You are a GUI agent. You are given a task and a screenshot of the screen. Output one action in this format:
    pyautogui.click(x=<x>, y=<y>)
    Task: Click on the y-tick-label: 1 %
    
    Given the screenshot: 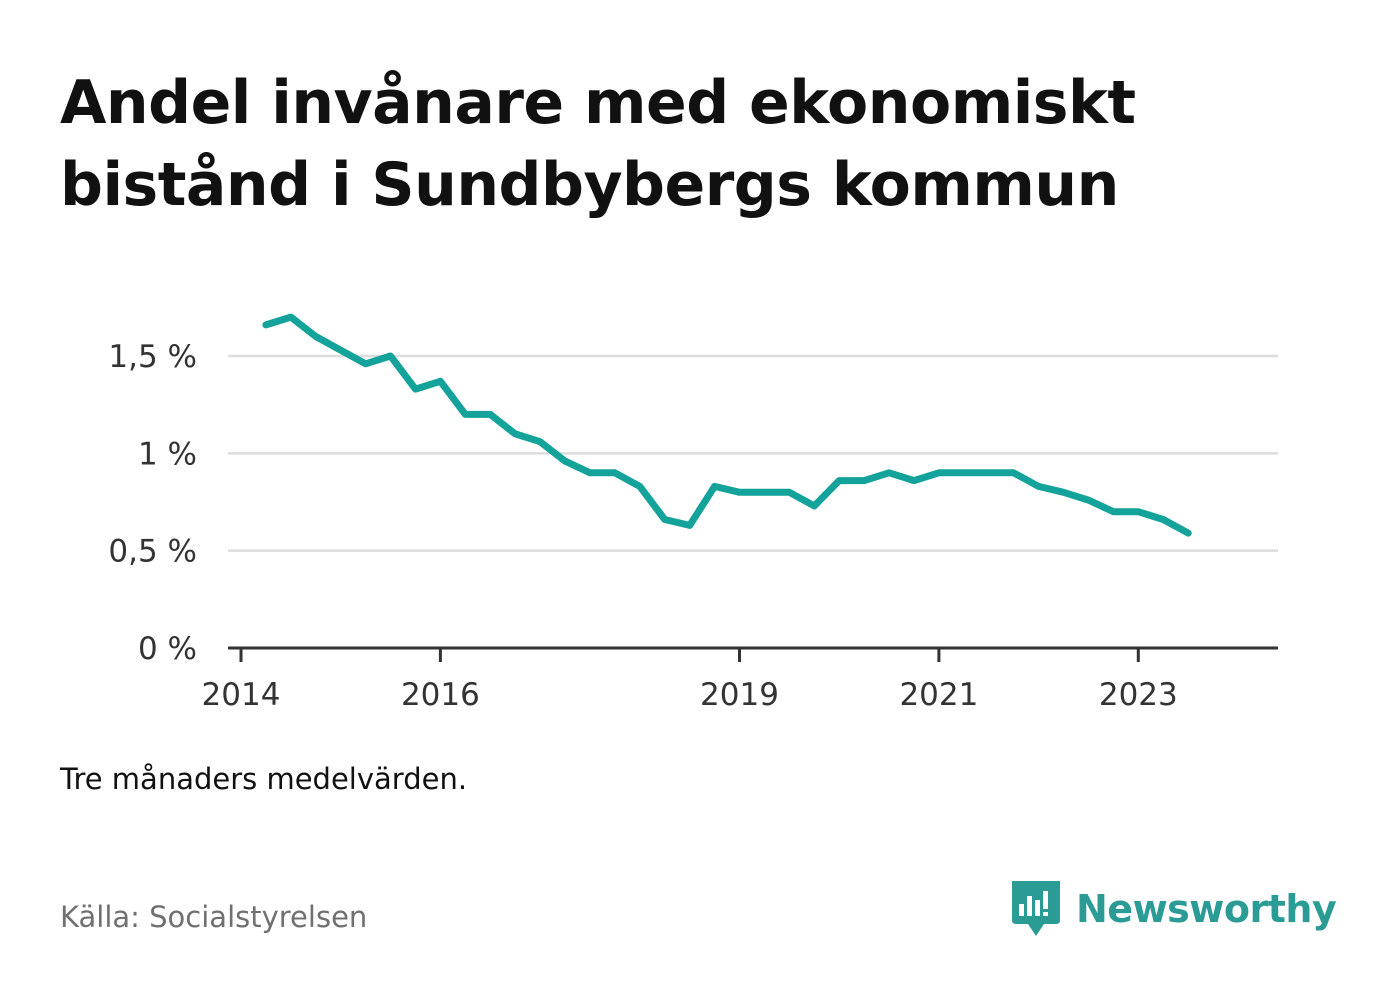 What is the action you would take?
    pyautogui.click(x=167, y=454)
    